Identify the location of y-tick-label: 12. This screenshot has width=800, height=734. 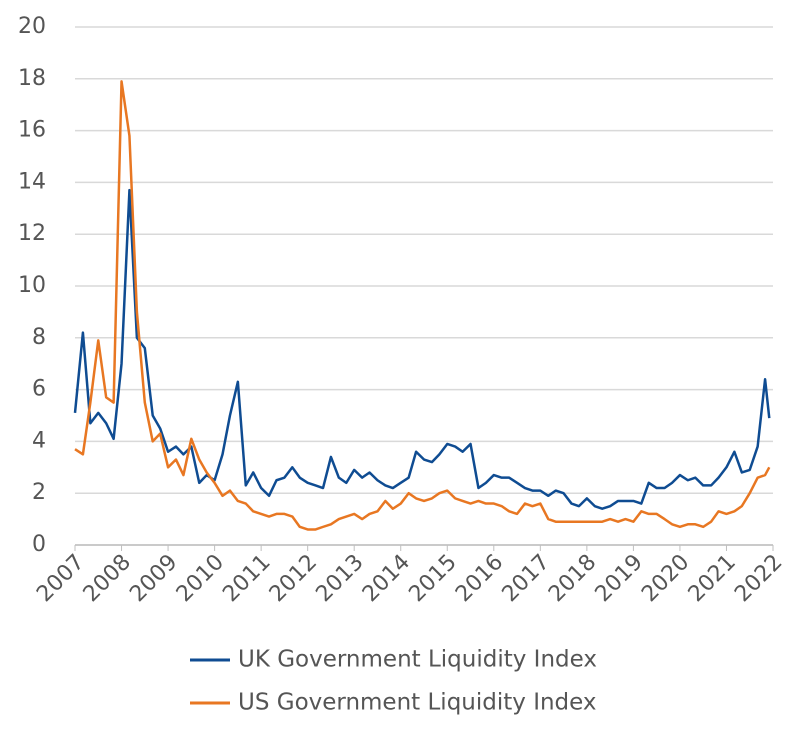
(32, 233).